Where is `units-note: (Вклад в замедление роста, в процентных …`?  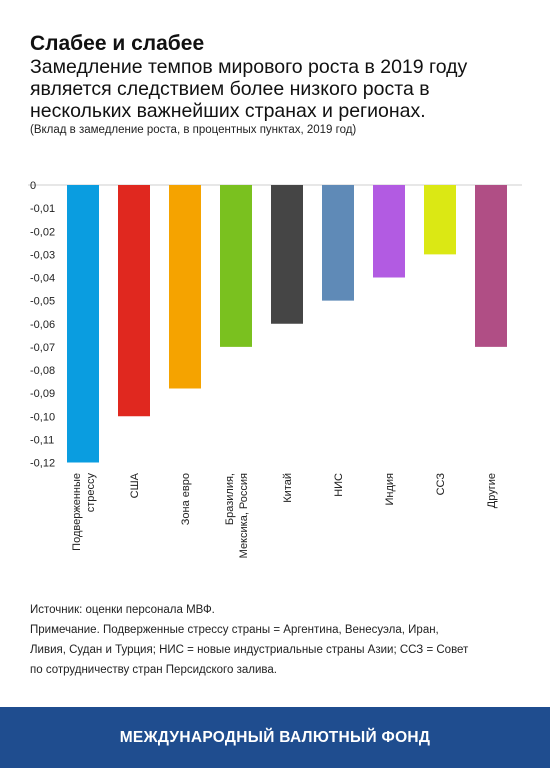 units-note: (Вклад в замедление роста, в процентных … is located at coordinates (193, 130).